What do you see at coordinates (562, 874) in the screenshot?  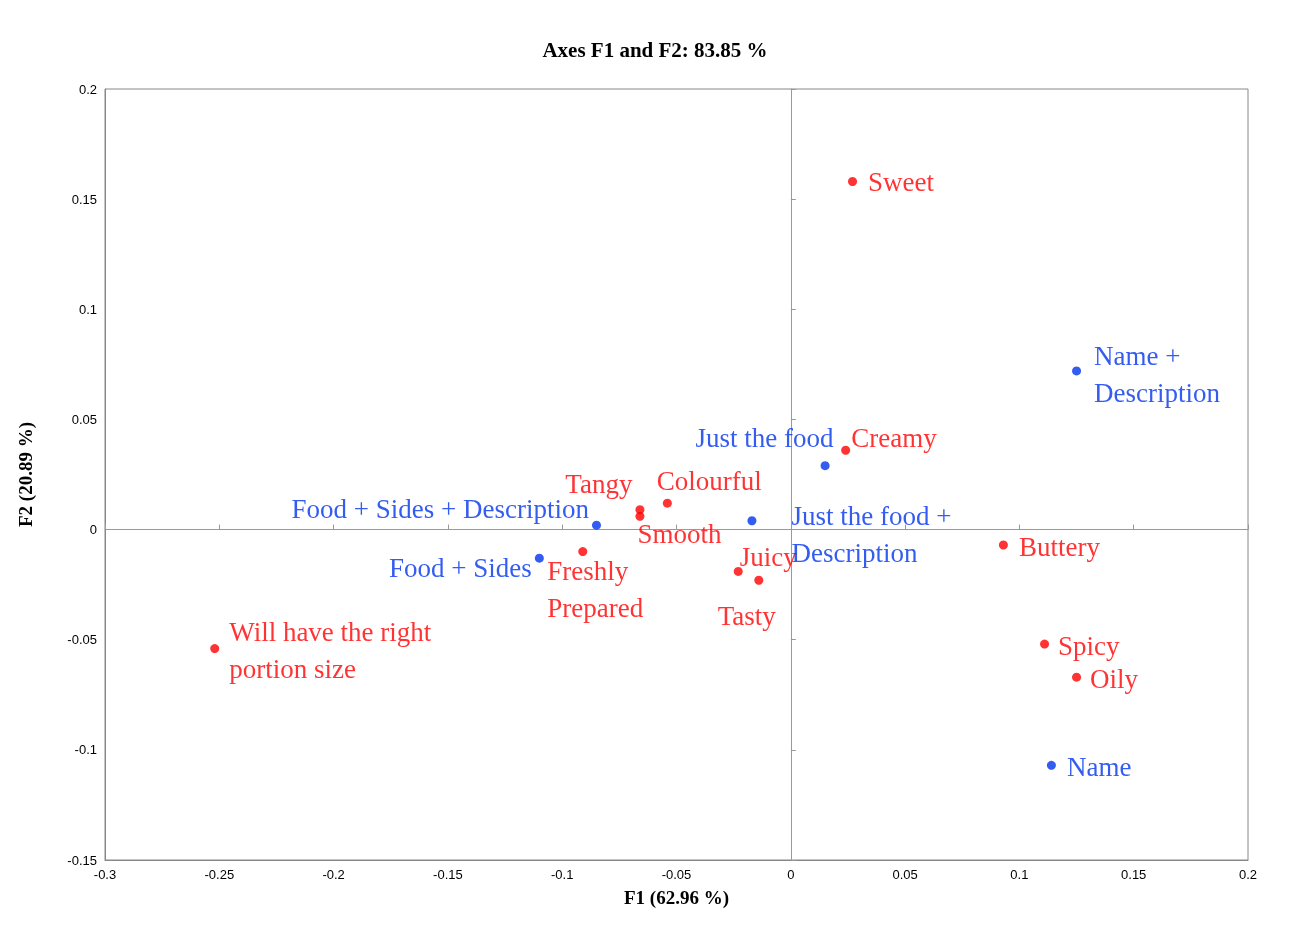 I see `x-tick-label: -0.1` at bounding box center [562, 874].